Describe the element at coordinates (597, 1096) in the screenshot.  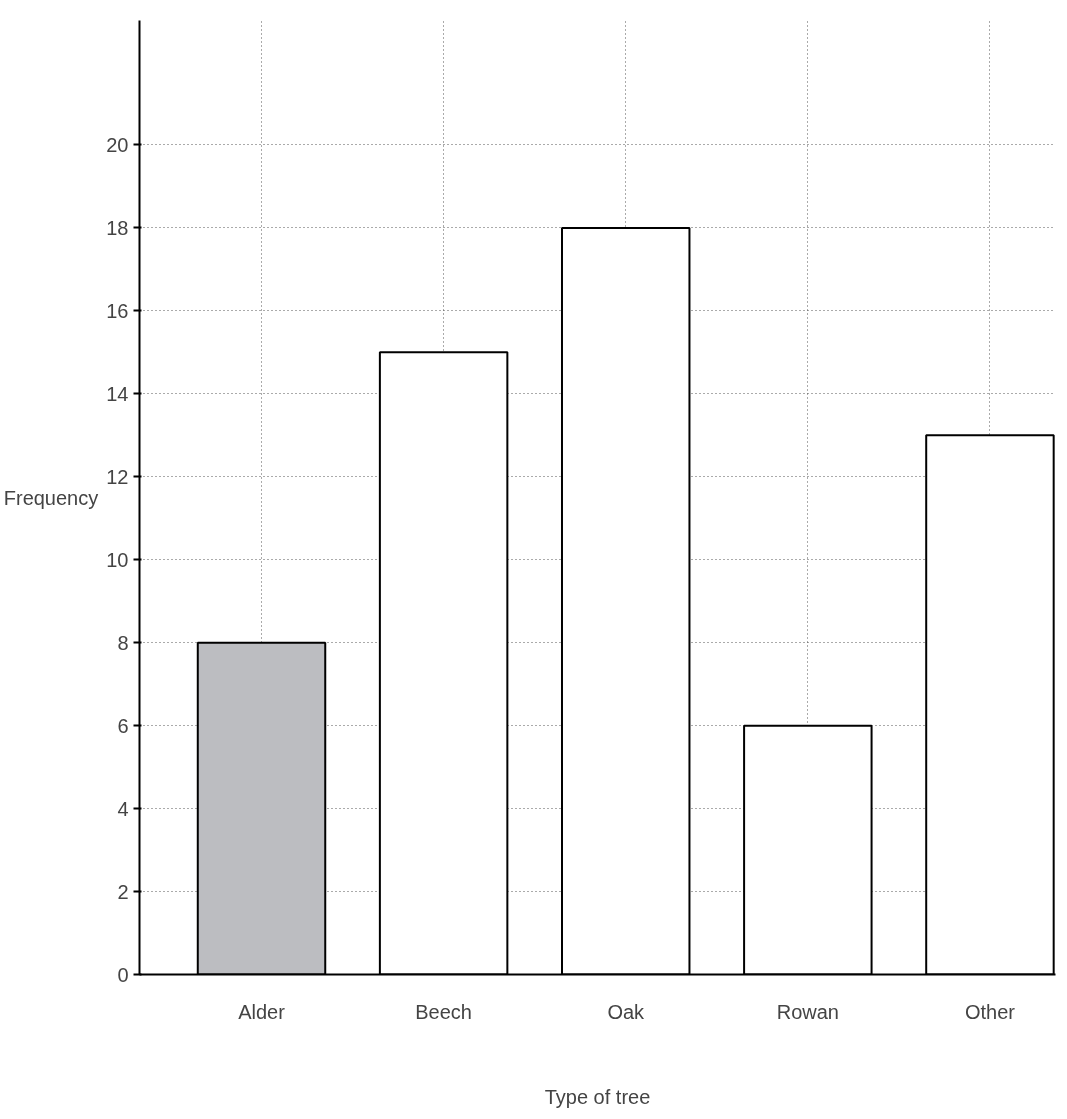
I see `x-axis-title: Type of tree` at that location.